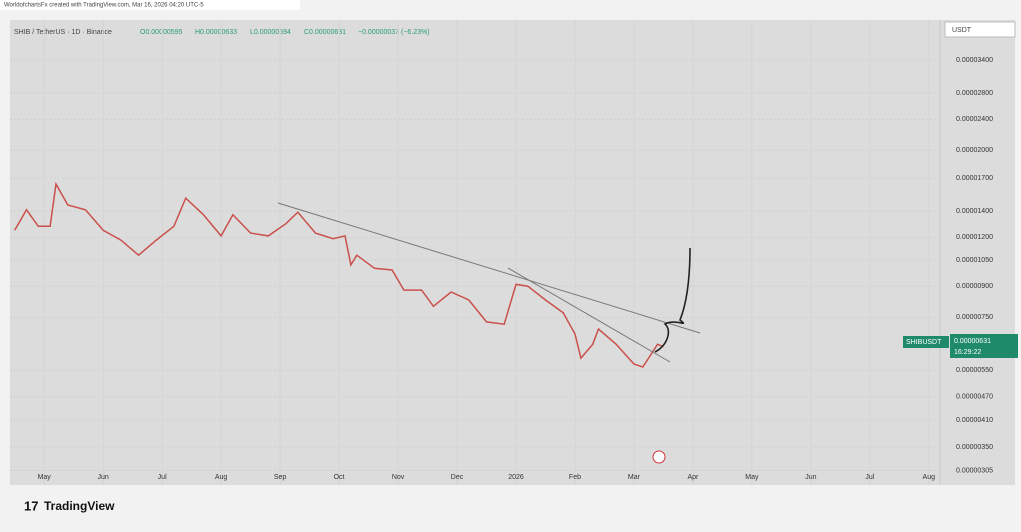  I want to click on y-tick-label: 0.00002800, so click(974, 93).